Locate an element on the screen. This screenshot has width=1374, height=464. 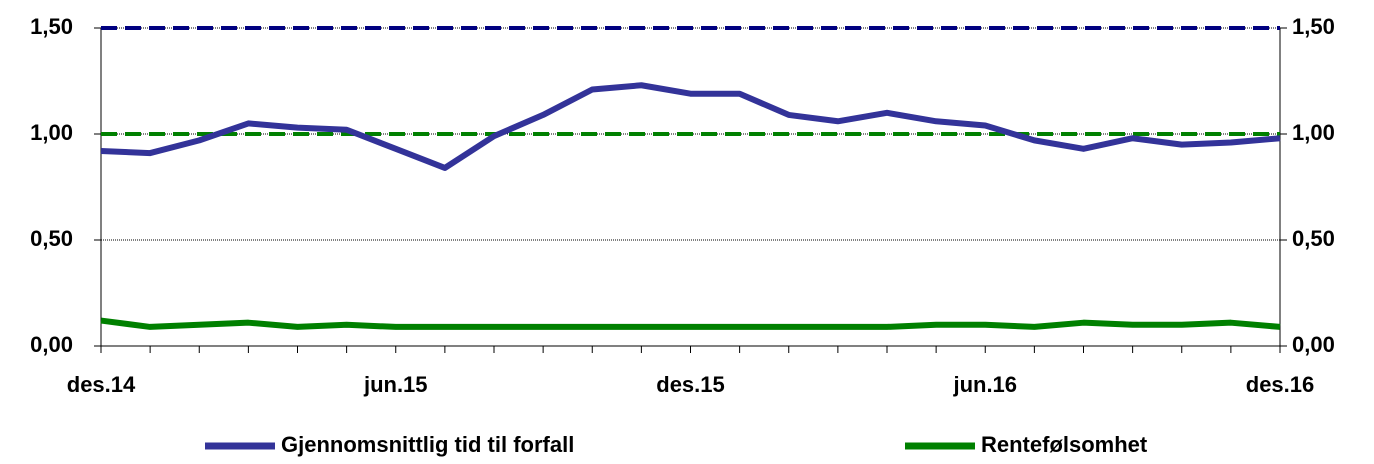
x-tick-label: jun.16 is located at coordinates (984, 384).